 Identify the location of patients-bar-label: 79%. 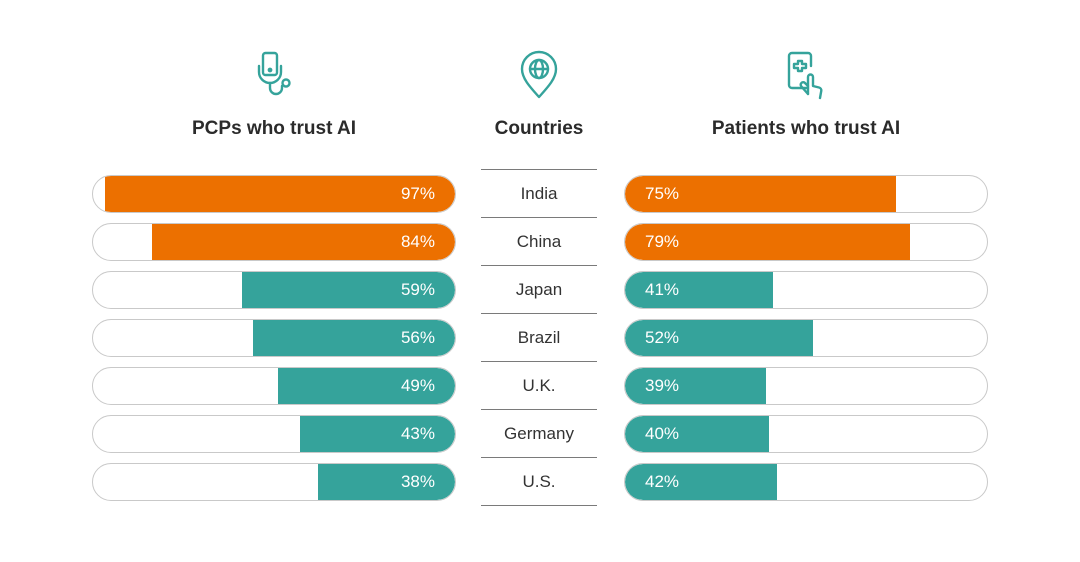
(662, 241).